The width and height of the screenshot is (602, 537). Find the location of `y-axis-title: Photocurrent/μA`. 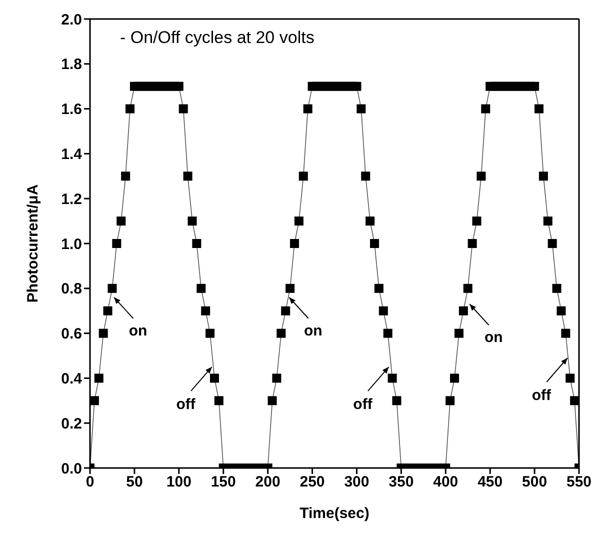

y-axis-title: Photocurrent/μA is located at coordinates (33, 243).